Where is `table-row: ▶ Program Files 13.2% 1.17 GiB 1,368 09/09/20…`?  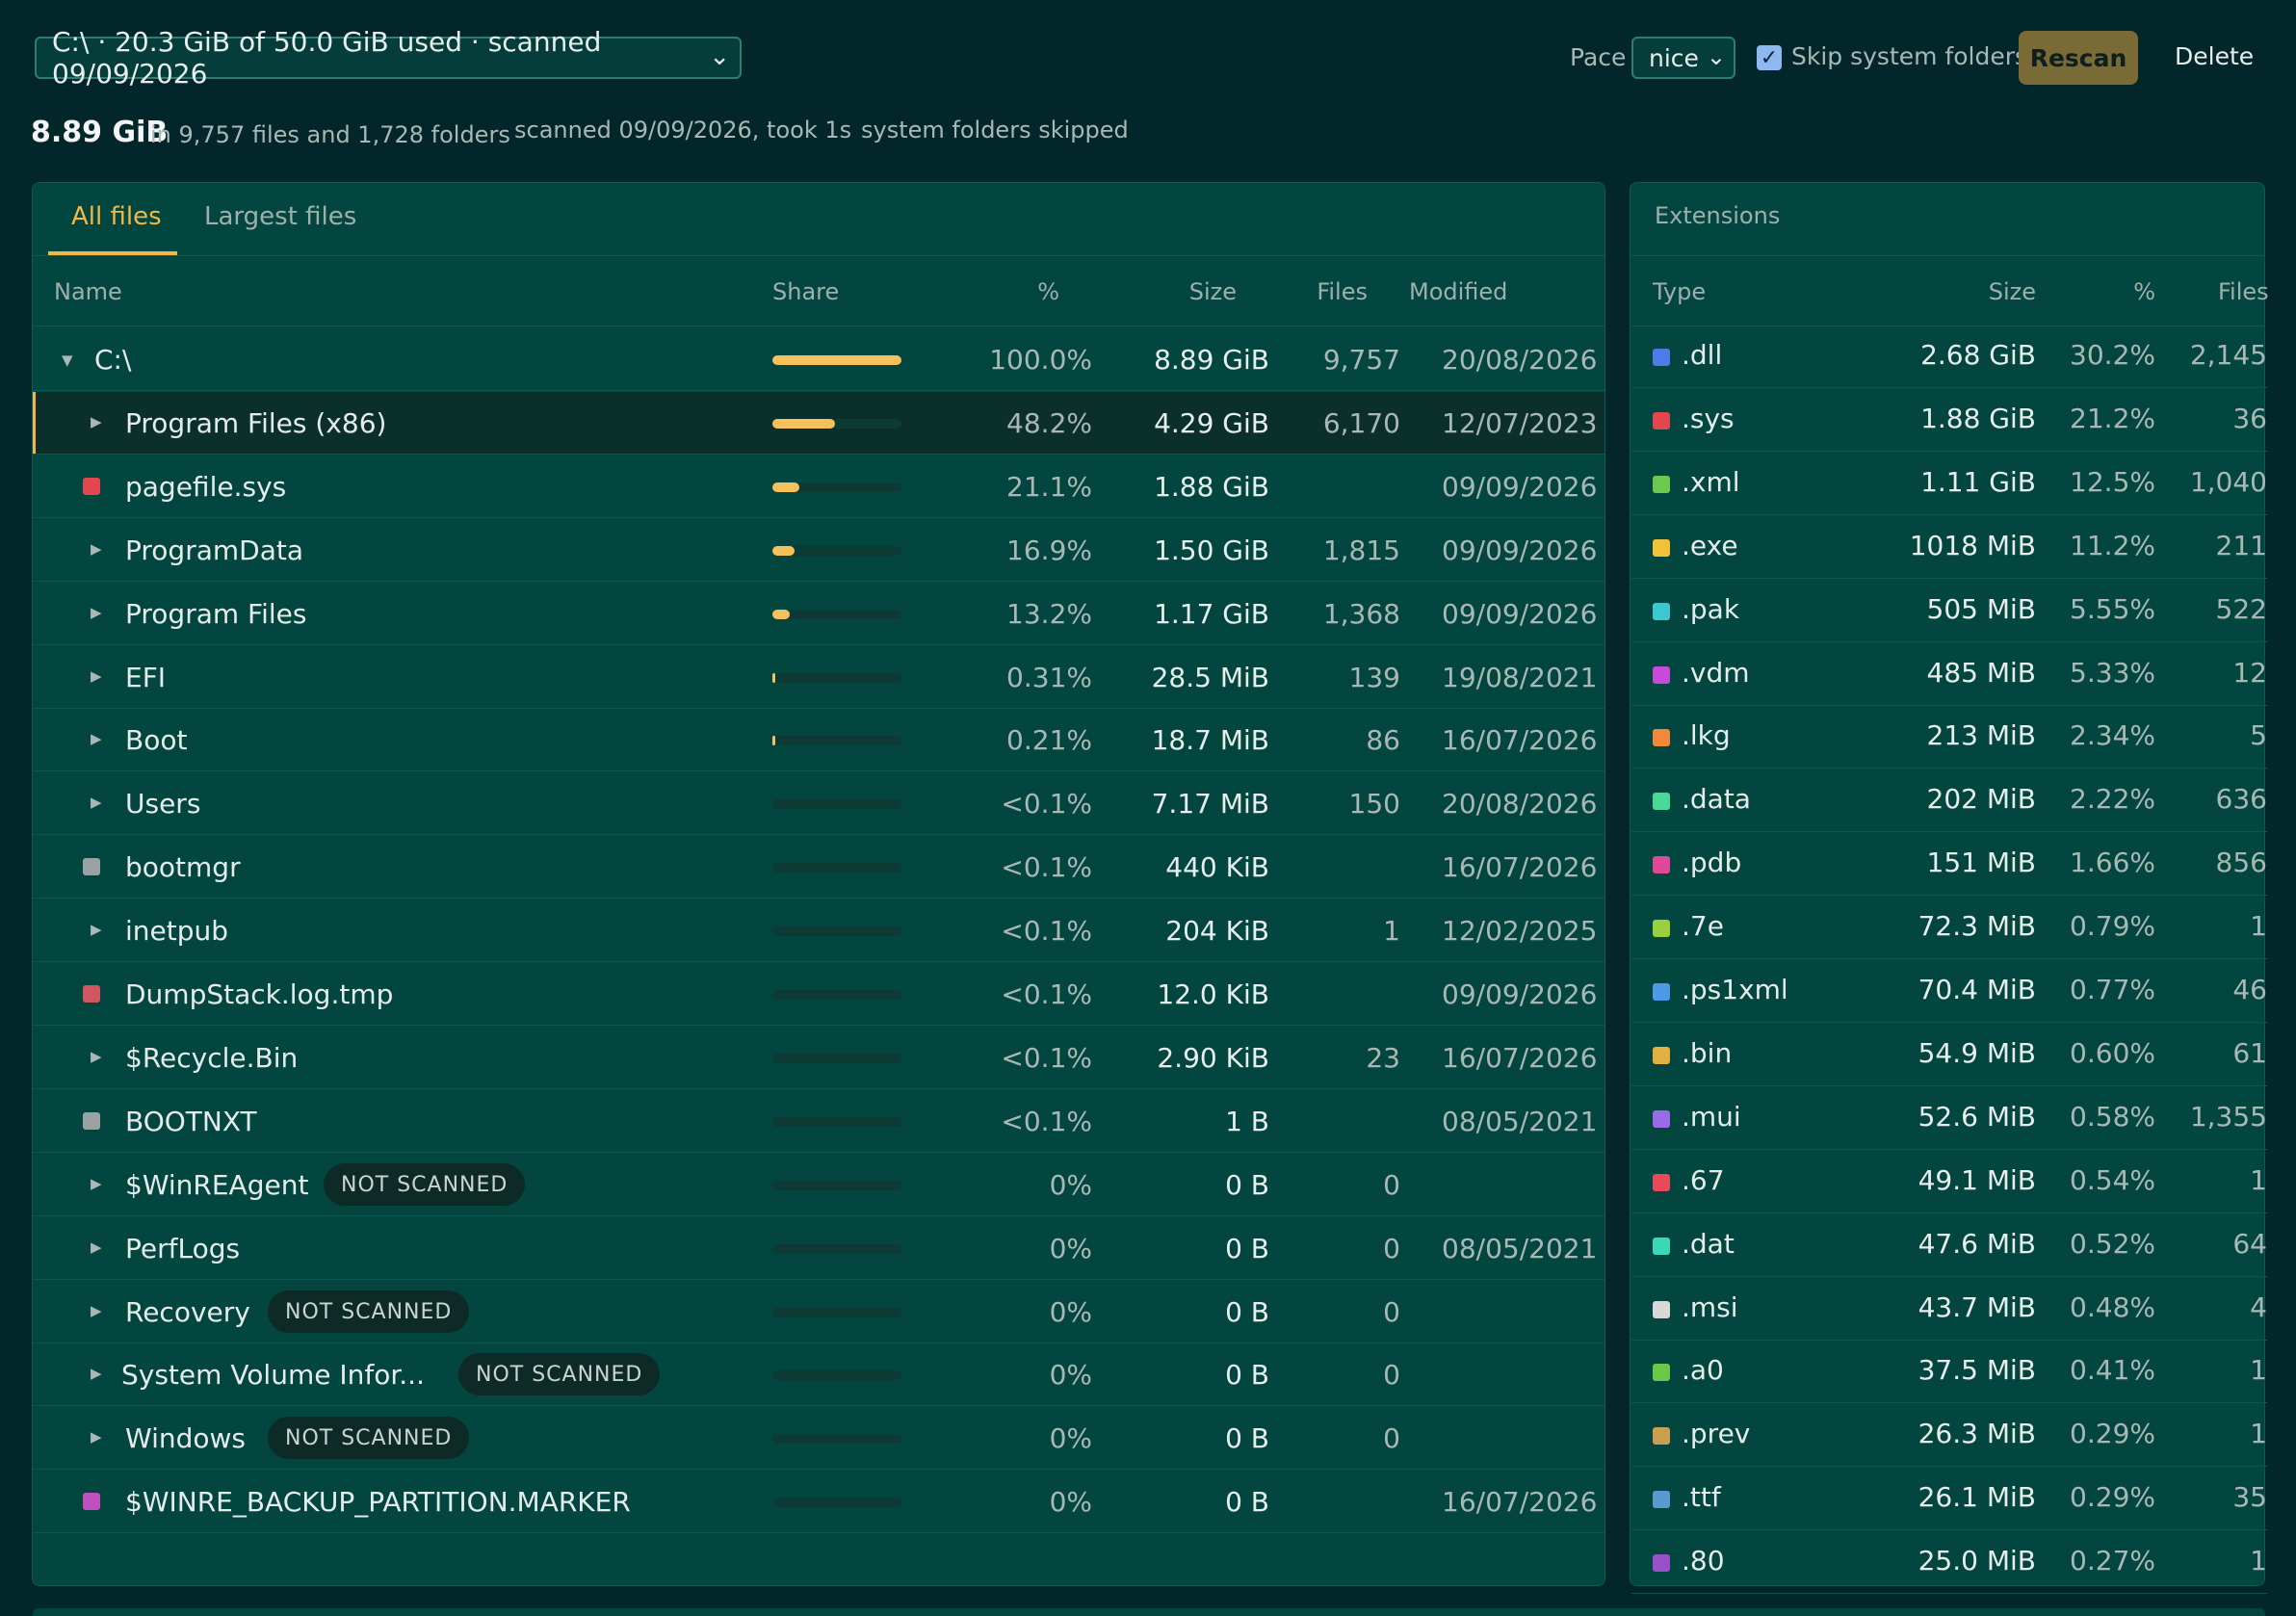 table-row: ▶ Program Files 13.2% 1.17 GiB 1,368 09/09/20… is located at coordinates (819, 614).